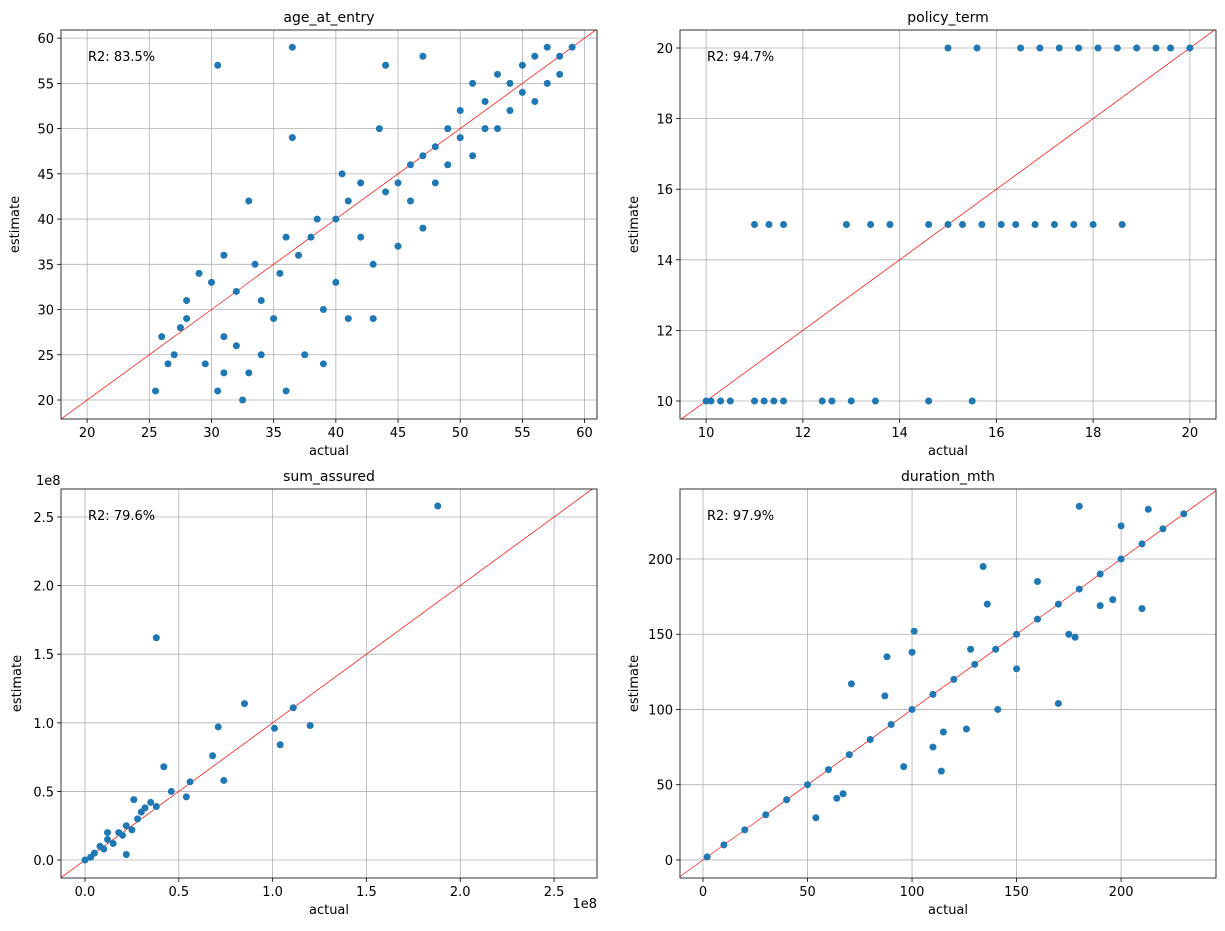 The height and width of the screenshot is (931, 1225). I want to click on annotation: R2: 94.7%, so click(740, 57).